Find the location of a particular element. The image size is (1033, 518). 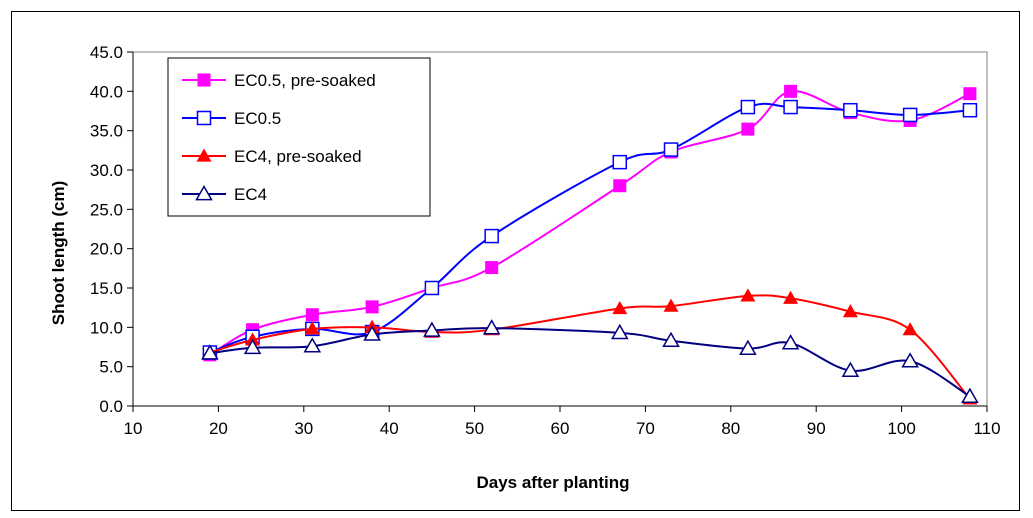

y-tick-label: 0.0 is located at coordinates (111, 406).